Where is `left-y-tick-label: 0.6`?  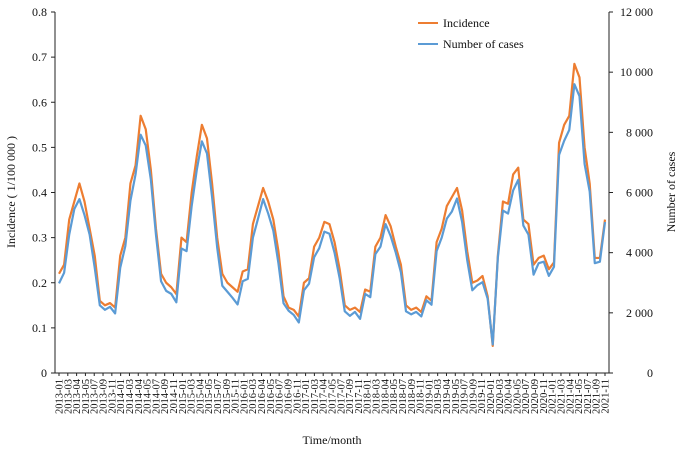 left-y-tick-label: 0.6 is located at coordinates (39, 102).